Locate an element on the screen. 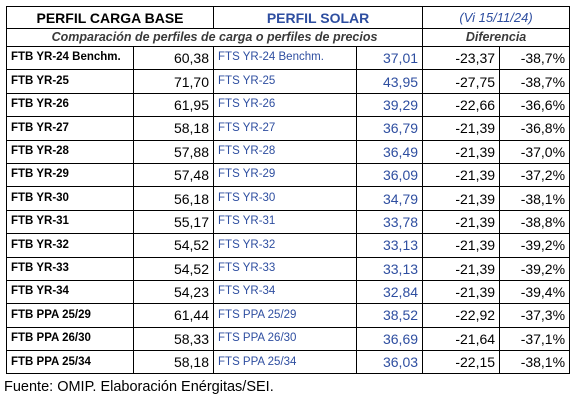 This screenshot has height=403, width=575. solar-product-name: FTS YR-25 is located at coordinates (285, 81).